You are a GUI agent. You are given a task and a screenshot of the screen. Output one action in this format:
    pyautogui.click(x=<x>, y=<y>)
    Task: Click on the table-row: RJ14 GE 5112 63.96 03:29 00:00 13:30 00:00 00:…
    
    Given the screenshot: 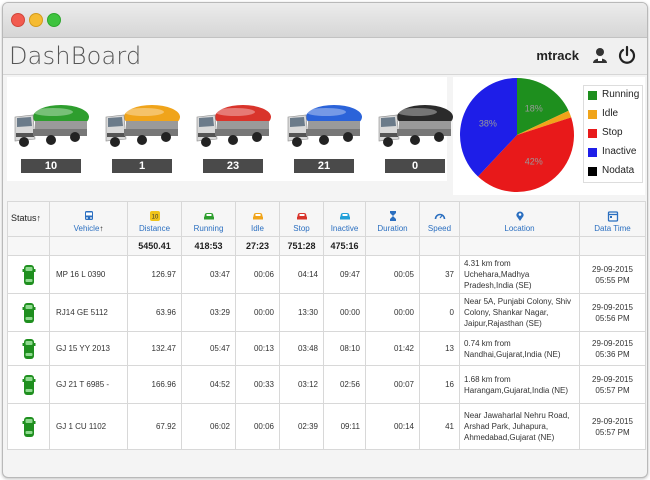 What is the action you would take?
    pyautogui.click(x=326, y=312)
    